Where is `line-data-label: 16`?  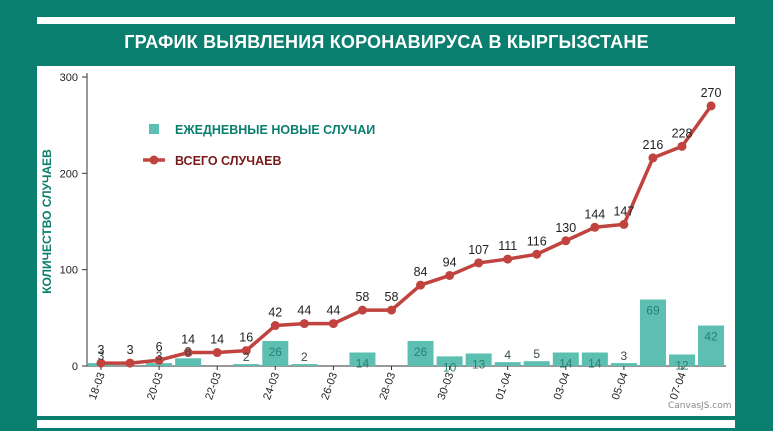 line-data-label: 16 is located at coordinates (246, 338).